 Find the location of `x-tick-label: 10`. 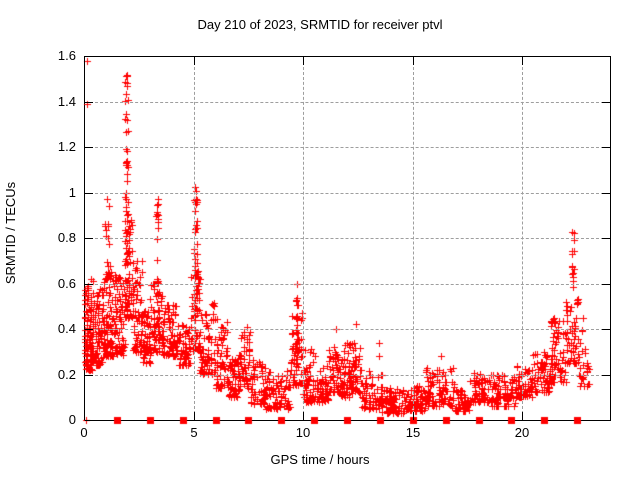

x-tick-label: 10 is located at coordinates (303, 432).